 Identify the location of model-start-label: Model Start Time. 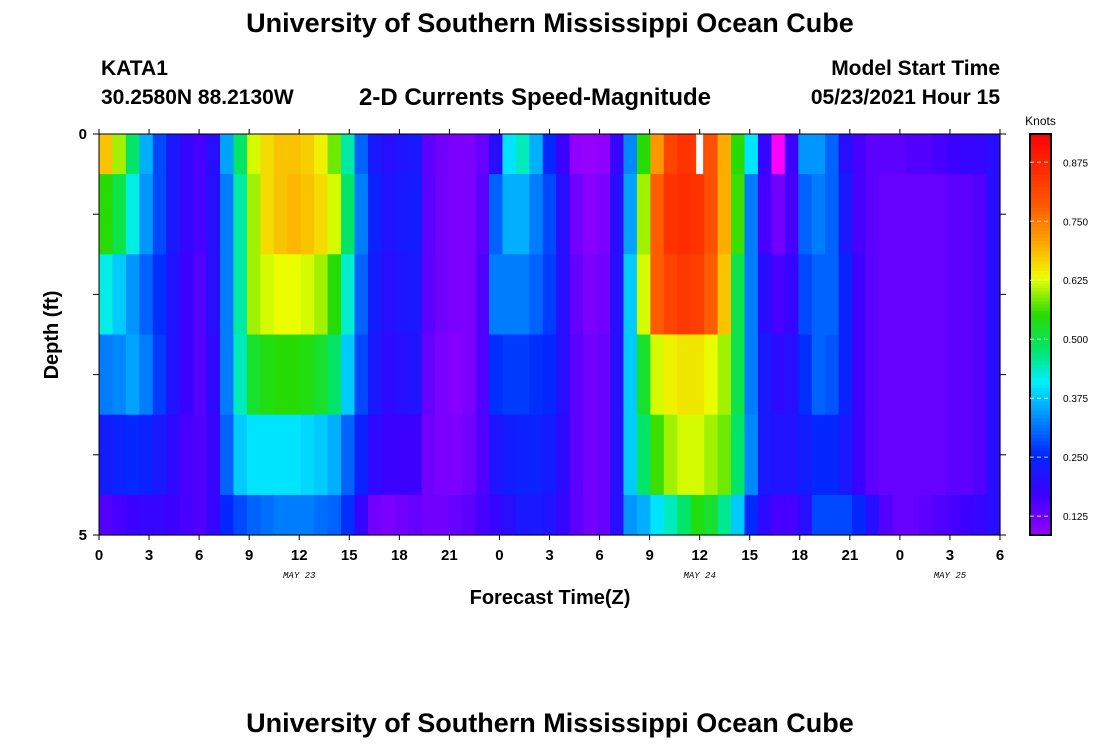
(915, 68).